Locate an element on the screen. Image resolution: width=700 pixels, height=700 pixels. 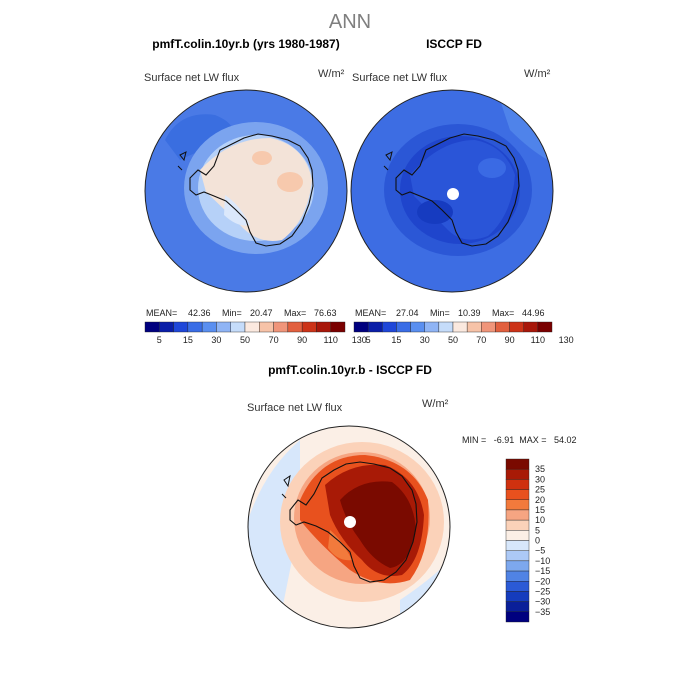
field-region-light-patch is located at coordinates (524, 130).